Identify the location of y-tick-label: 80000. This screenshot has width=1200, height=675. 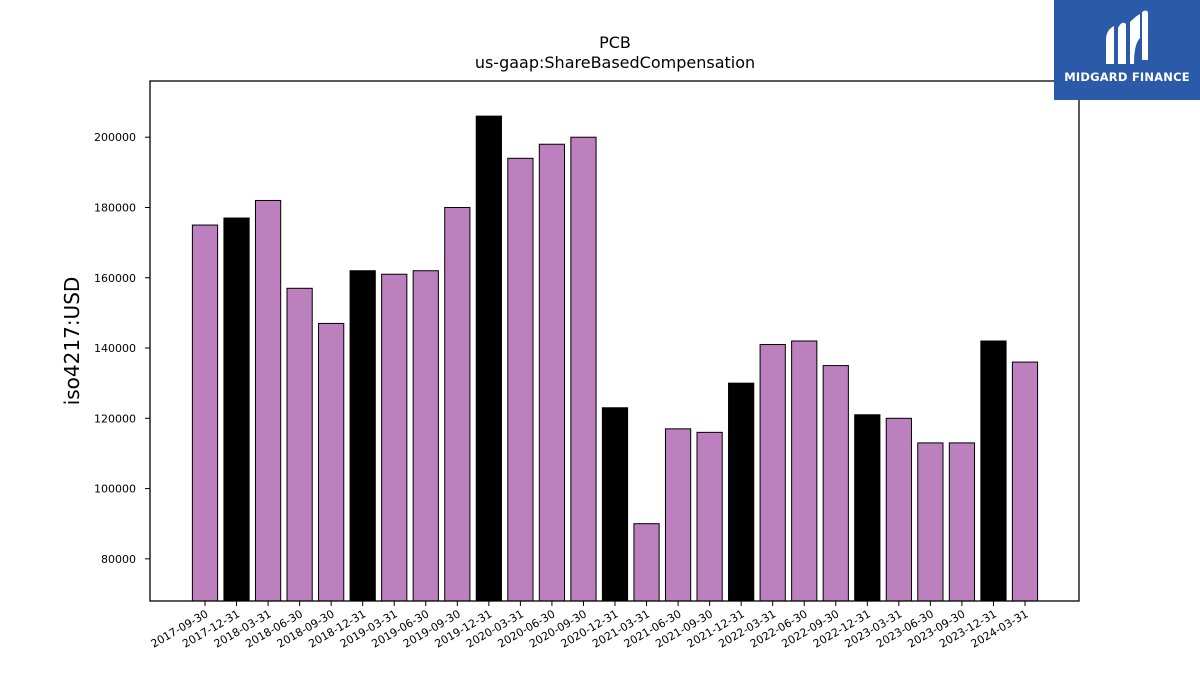
(118, 559).